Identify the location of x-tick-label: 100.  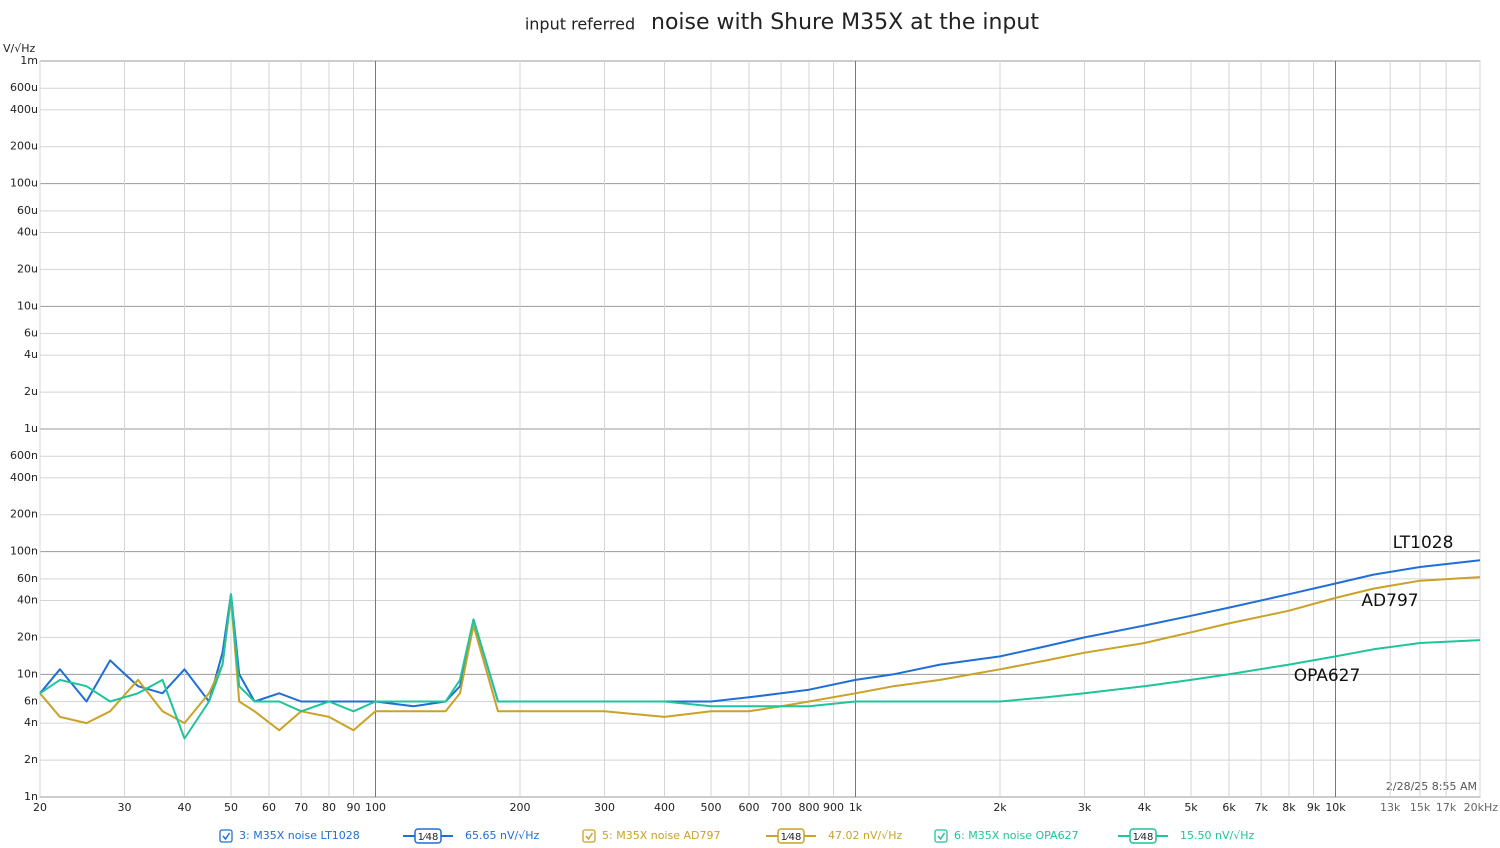
(375, 807).